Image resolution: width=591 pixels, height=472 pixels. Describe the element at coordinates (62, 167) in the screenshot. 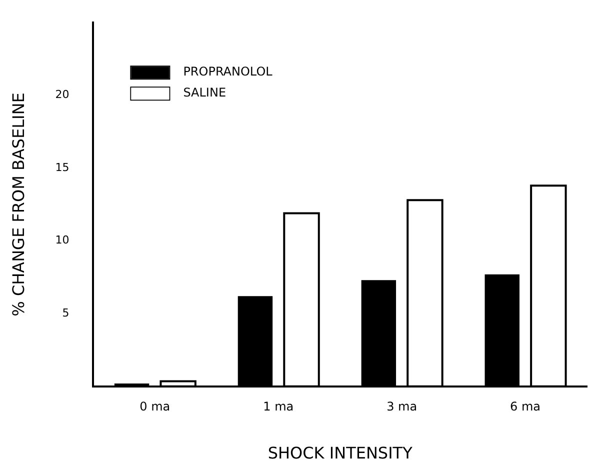

I see `y-tick-label: 15` at that location.